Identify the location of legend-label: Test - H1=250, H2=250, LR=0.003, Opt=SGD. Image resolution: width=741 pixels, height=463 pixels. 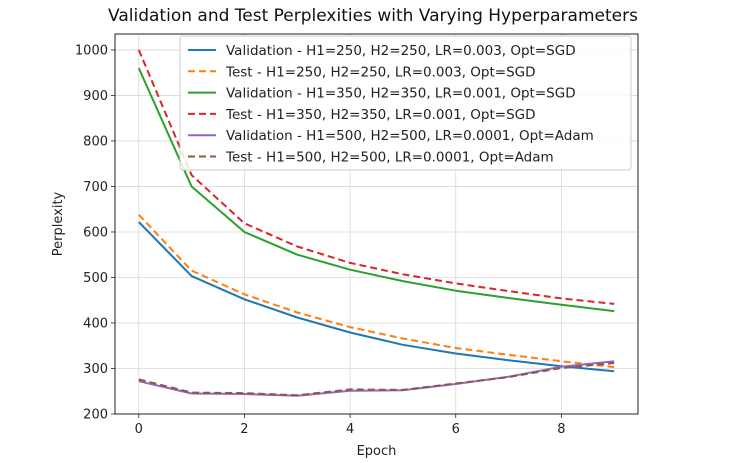
(380, 72).